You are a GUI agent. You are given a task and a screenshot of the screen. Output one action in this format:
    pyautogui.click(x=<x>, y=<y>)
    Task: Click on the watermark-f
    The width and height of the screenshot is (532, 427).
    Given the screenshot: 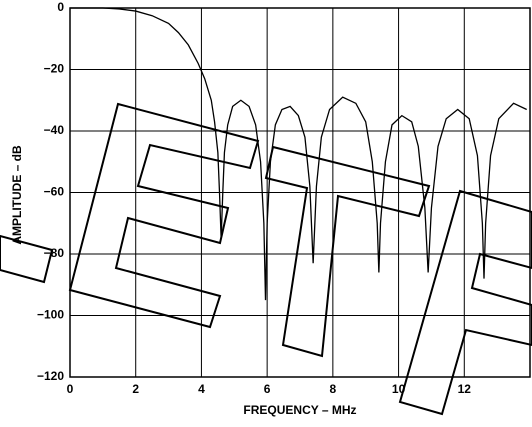 What is the action you would take?
    pyautogui.click(x=465, y=302)
    